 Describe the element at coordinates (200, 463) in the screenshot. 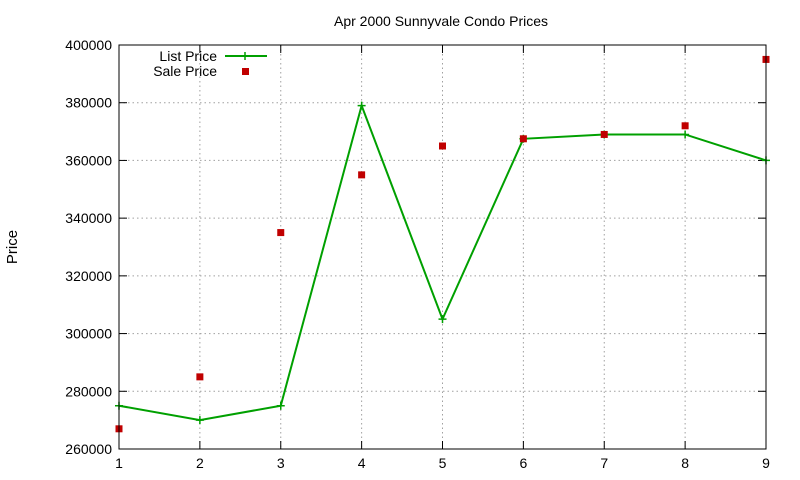

I see `x-tick-label: 2` at that location.